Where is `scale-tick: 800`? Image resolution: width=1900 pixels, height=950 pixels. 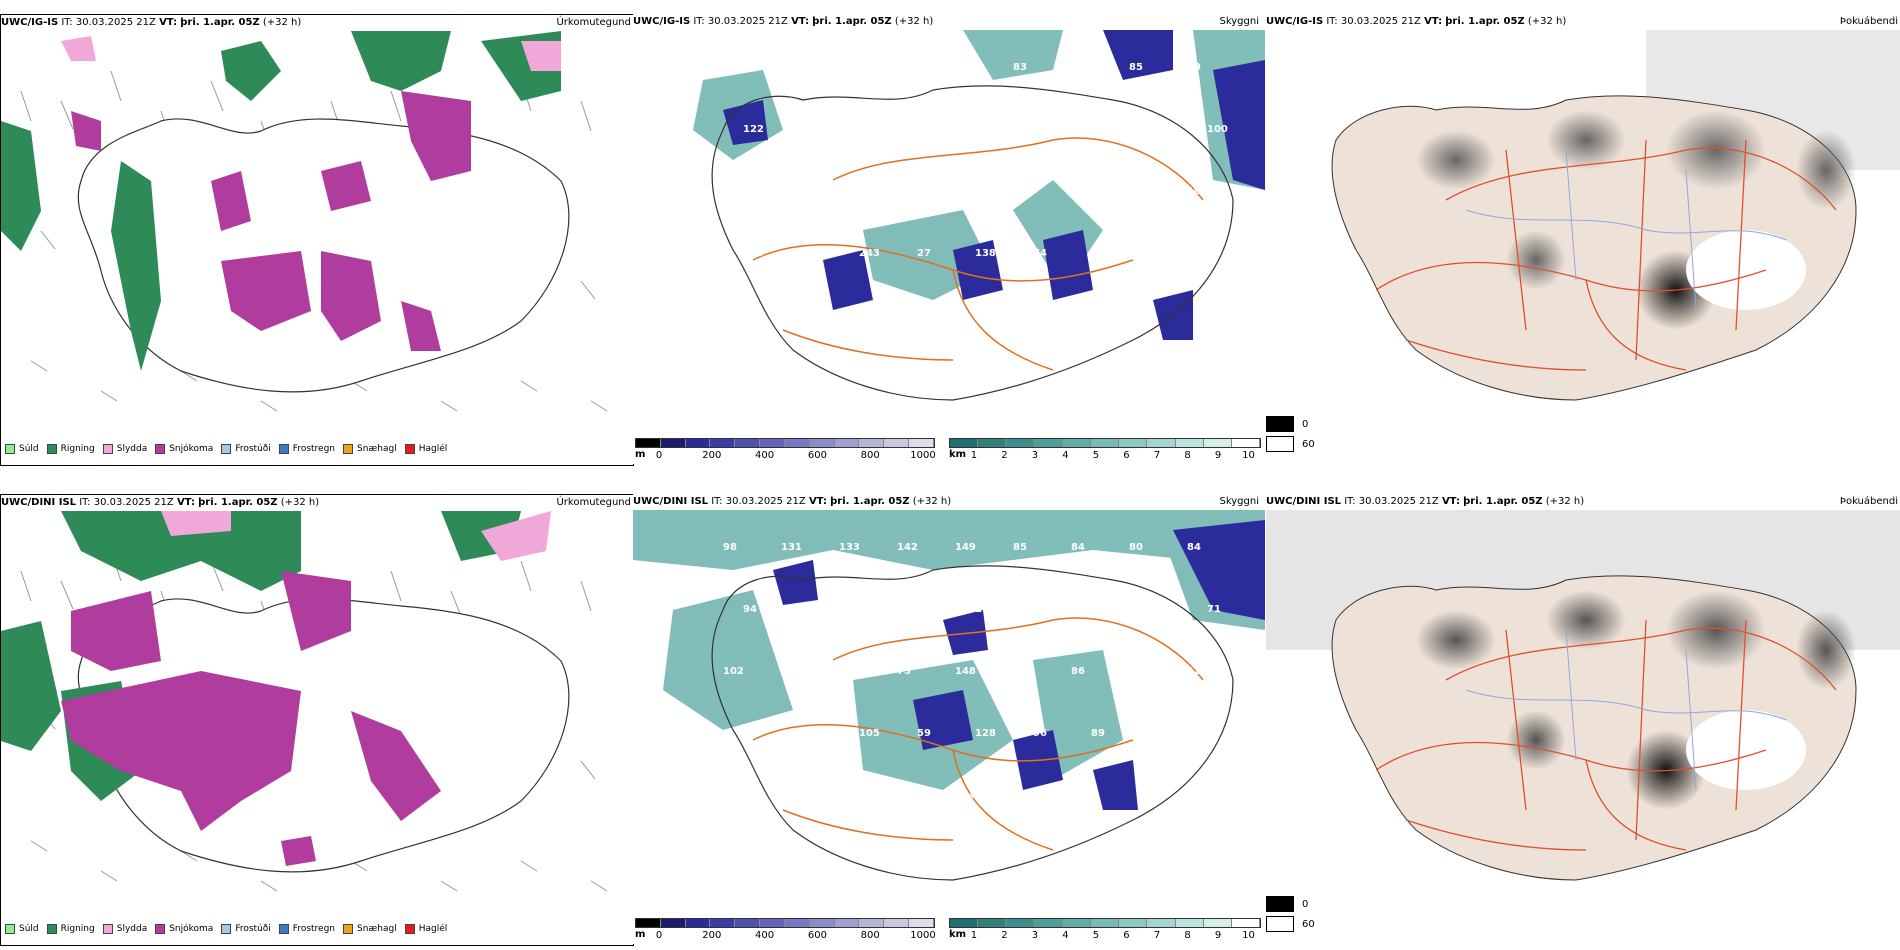
scale-tick: 800 is located at coordinates (870, 455).